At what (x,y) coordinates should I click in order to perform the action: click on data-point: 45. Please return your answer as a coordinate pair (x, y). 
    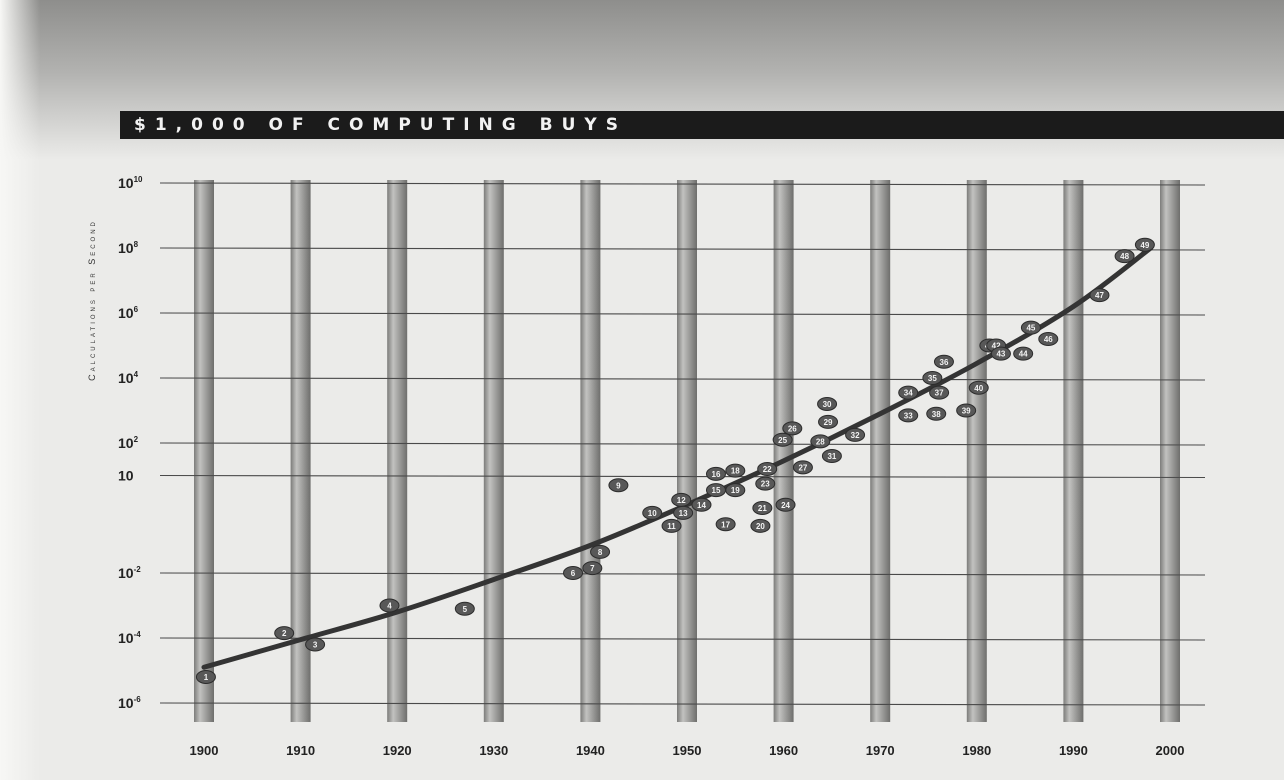
    Looking at the image, I should click on (1030, 327).